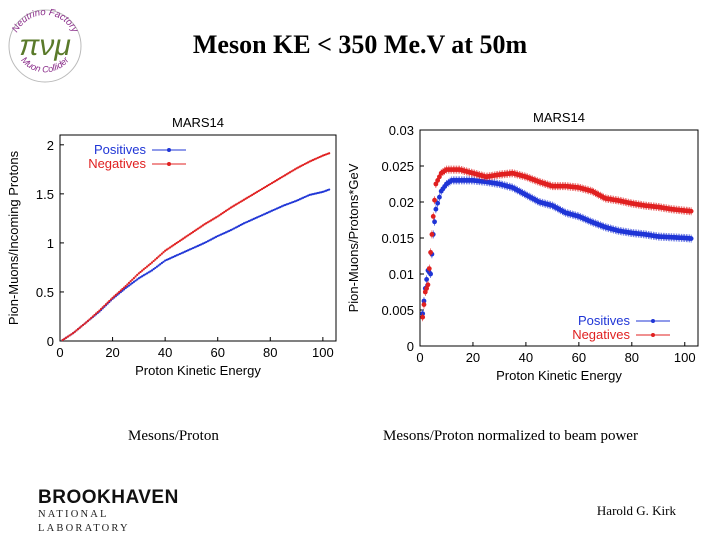  What do you see at coordinates (108, 497) in the screenshot?
I see `institution-name: BROOKHAVEN` at bounding box center [108, 497].